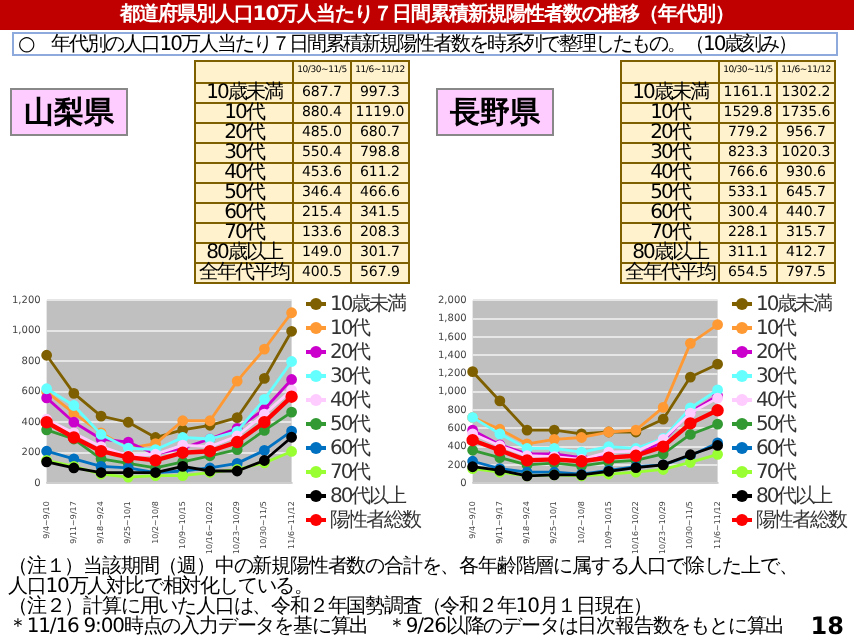 This screenshot has height=640, width=854. What do you see at coordinates (427, 15) in the screenshot?
I see `text: 都道府県別人口10万人当たり７日間累積新規陽性者数の推移（年代別）` at bounding box center [427, 15].